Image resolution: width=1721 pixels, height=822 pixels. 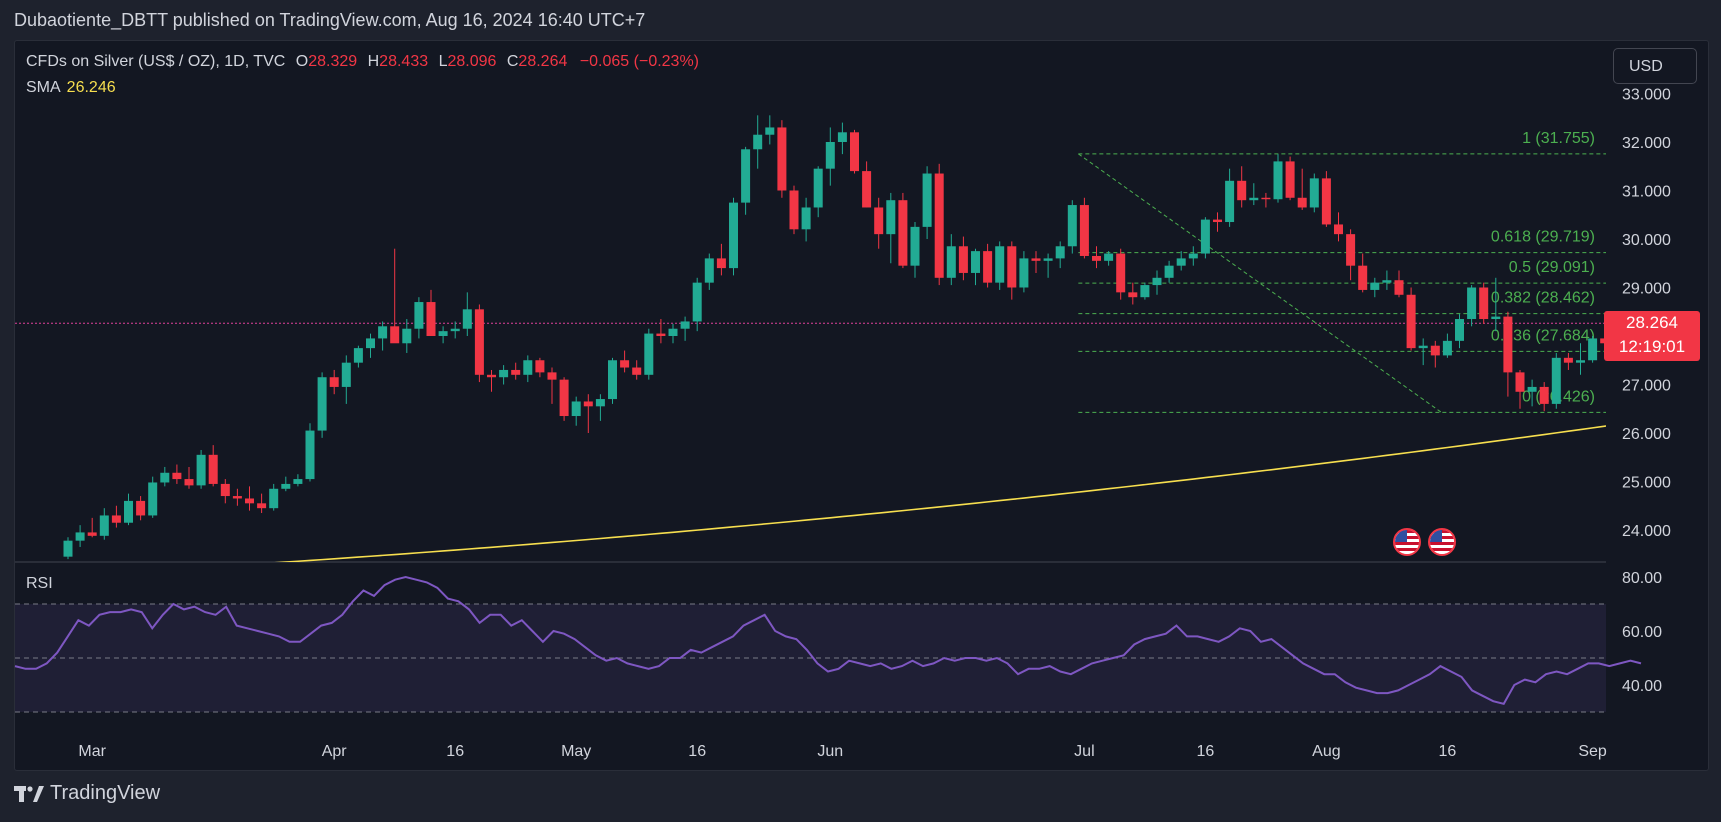 I want to click on brand-name: TradingView, so click(x=105, y=793).